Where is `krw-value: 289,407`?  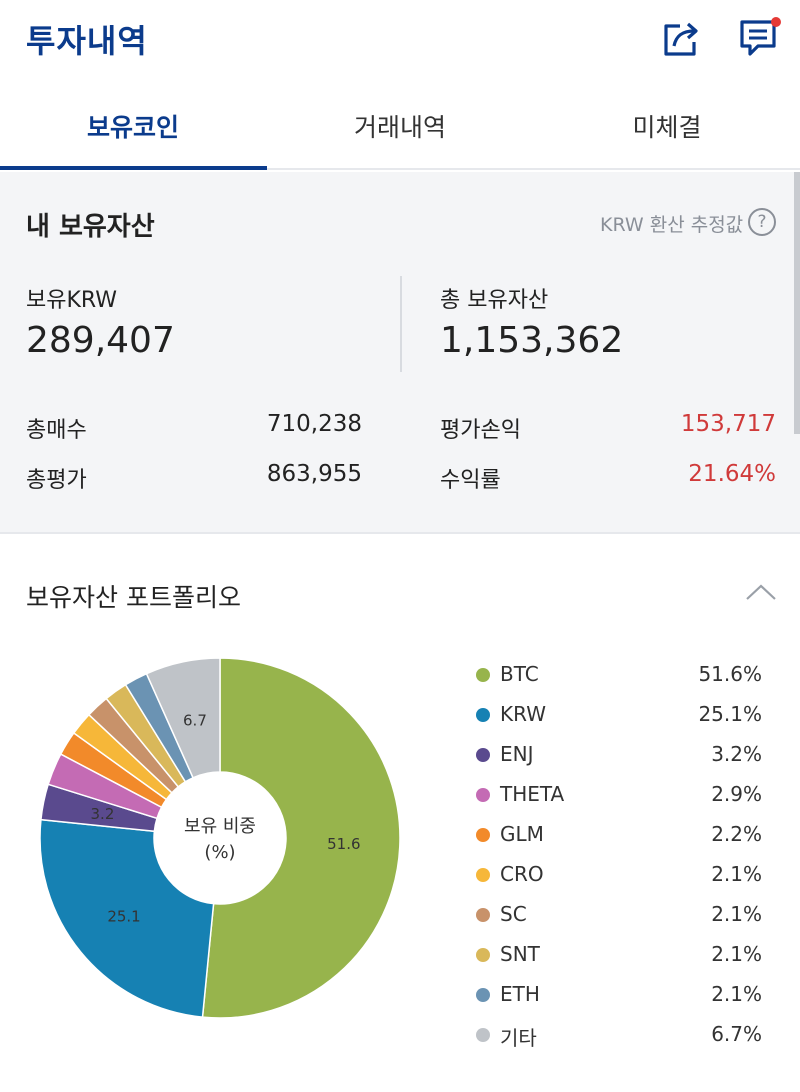
krw-value: 289,407 is located at coordinates (100, 340).